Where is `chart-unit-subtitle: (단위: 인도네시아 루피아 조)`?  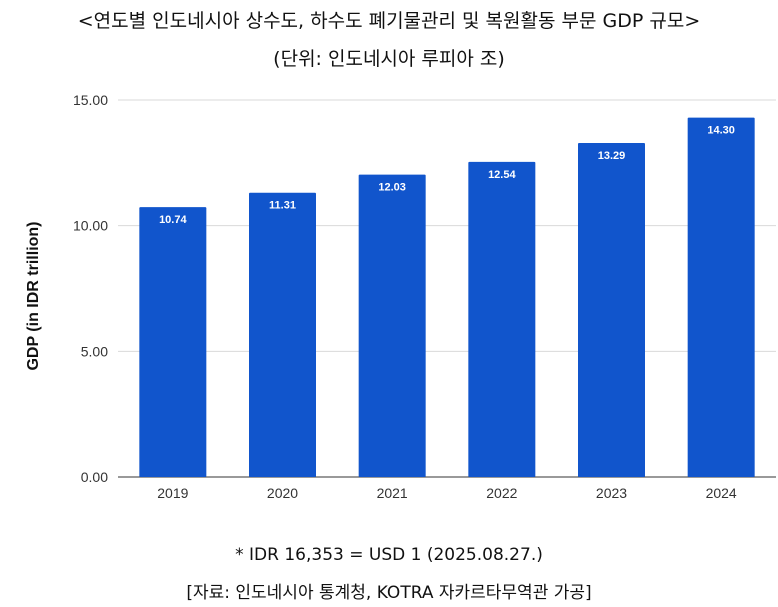 chart-unit-subtitle: (단위: 인도네시아 루피아 조) is located at coordinates (389, 59).